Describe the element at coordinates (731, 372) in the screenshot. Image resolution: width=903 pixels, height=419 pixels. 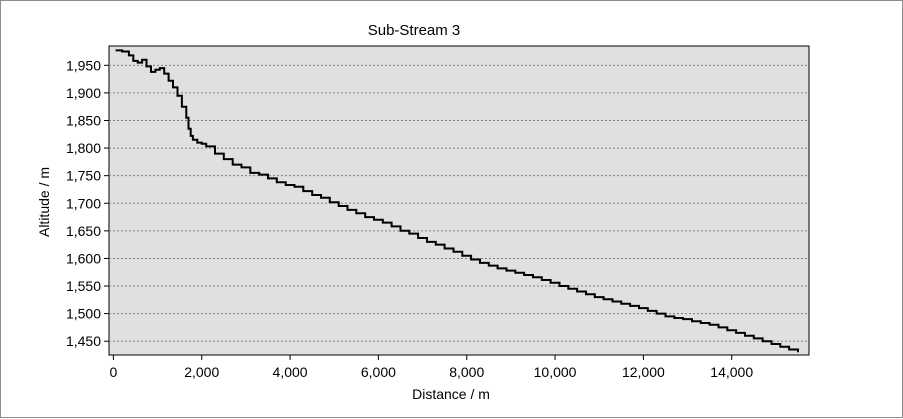
I see `x-tick-label: 14,000` at that location.